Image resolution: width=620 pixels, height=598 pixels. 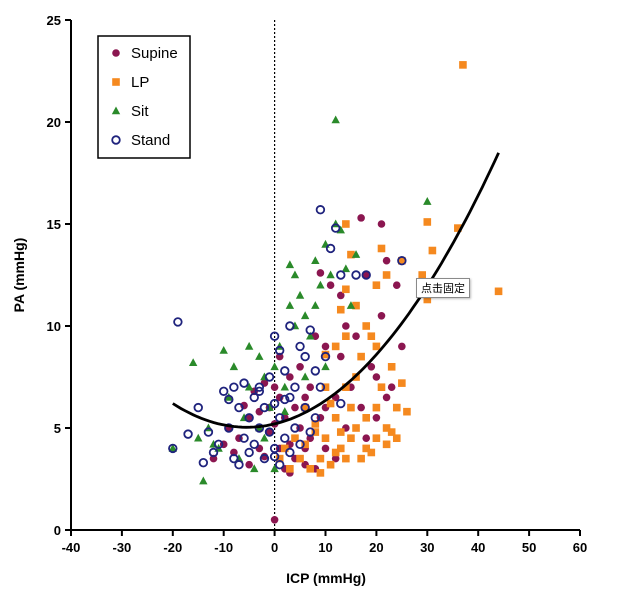 What do you see at coordinates (116, 53) in the screenshot?
I see `legend-marker-supine` at bounding box center [116, 53].